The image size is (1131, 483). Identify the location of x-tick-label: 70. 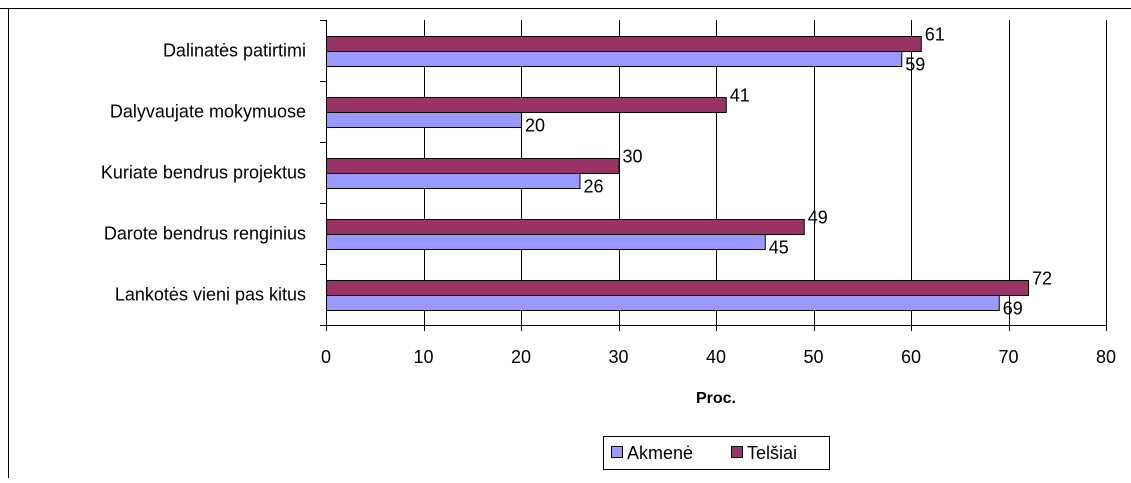
(1008, 357).